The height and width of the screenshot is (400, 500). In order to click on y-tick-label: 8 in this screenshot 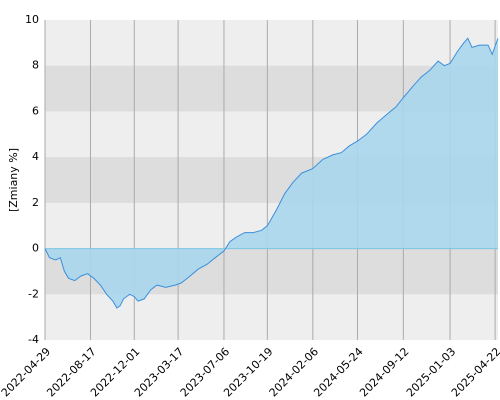, I will do `click(35, 65)`.